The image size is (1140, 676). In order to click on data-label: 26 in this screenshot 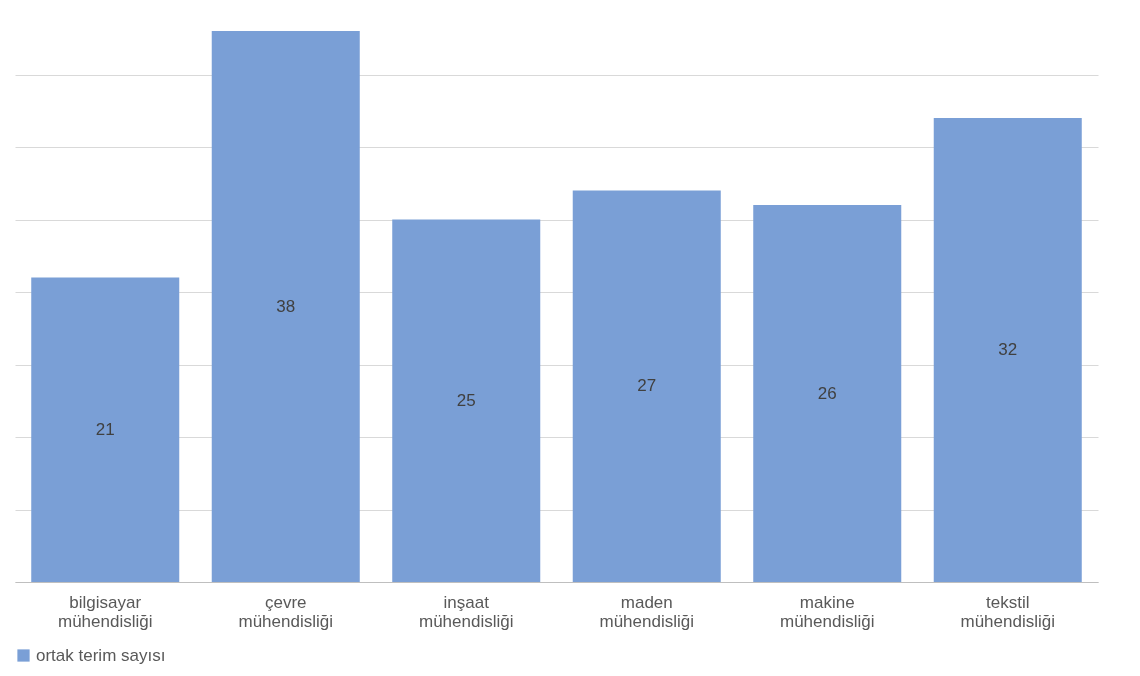, I will do `click(827, 393)`.